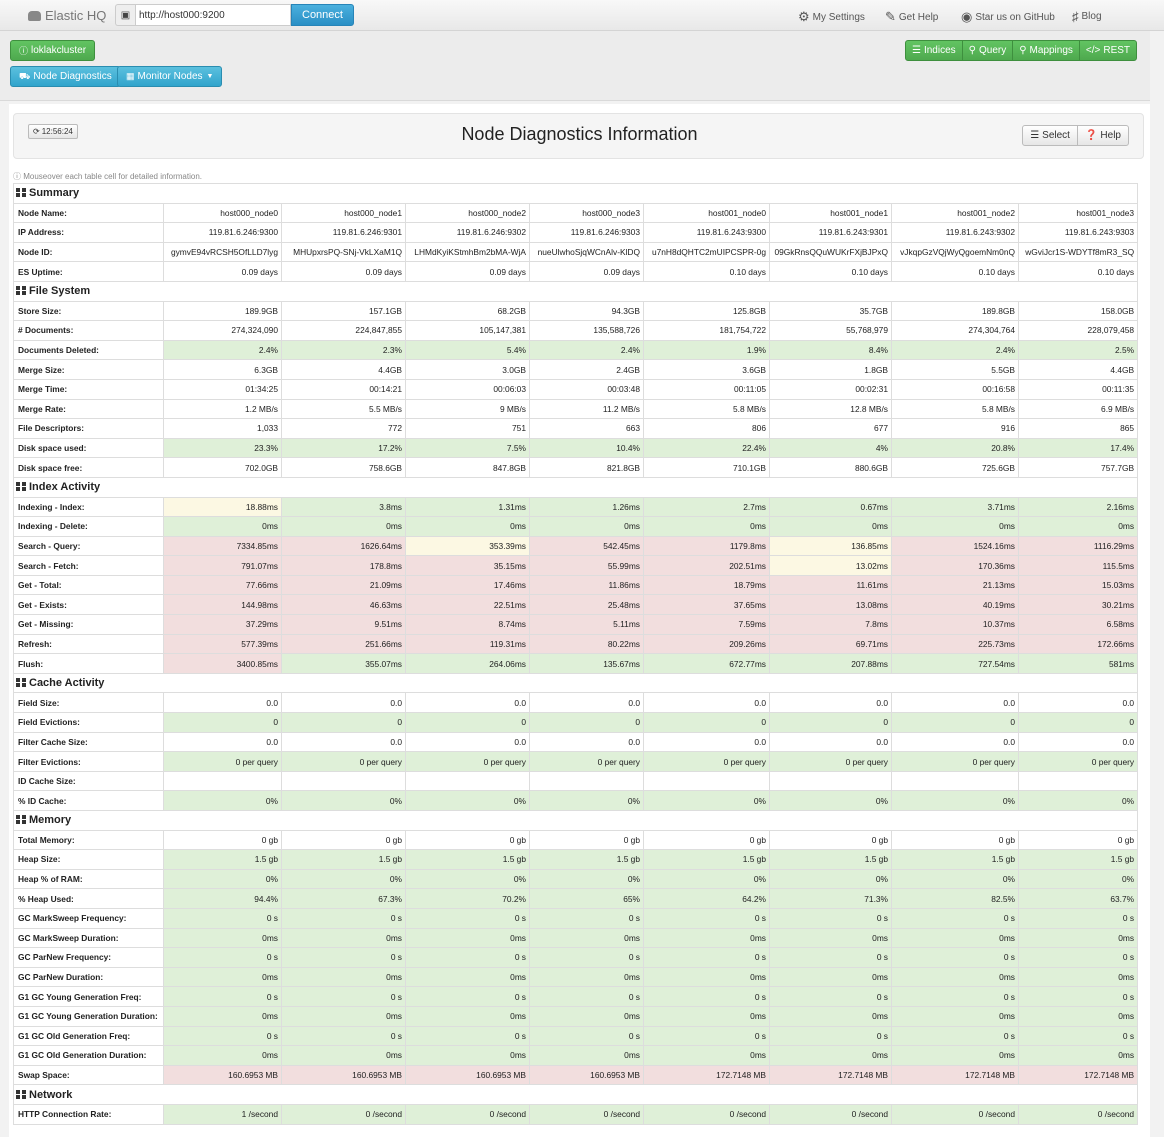 The image size is (1164, 1137). I want to click on table-cell: 25.48ms, so click(586, 605).